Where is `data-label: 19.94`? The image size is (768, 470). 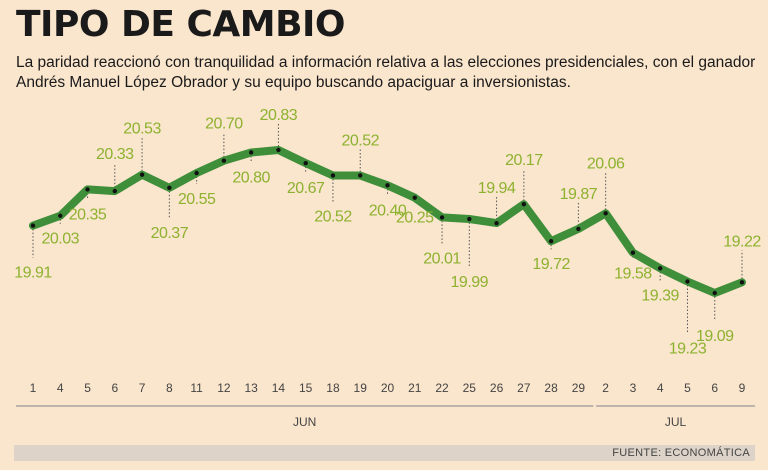
data-label: 19.94 is located at coordinates (497, 188).